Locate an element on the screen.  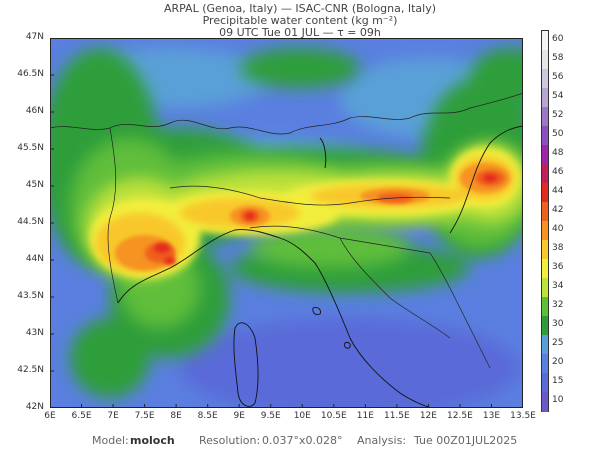
colorbar-label: 40 is located at coordinates (558, 228).